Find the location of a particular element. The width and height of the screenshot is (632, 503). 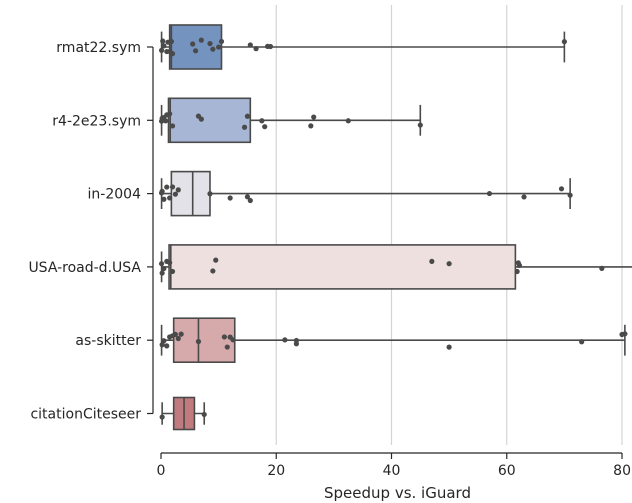

point-r4-2e23.sym-5 is located at coordinates (170, 114).